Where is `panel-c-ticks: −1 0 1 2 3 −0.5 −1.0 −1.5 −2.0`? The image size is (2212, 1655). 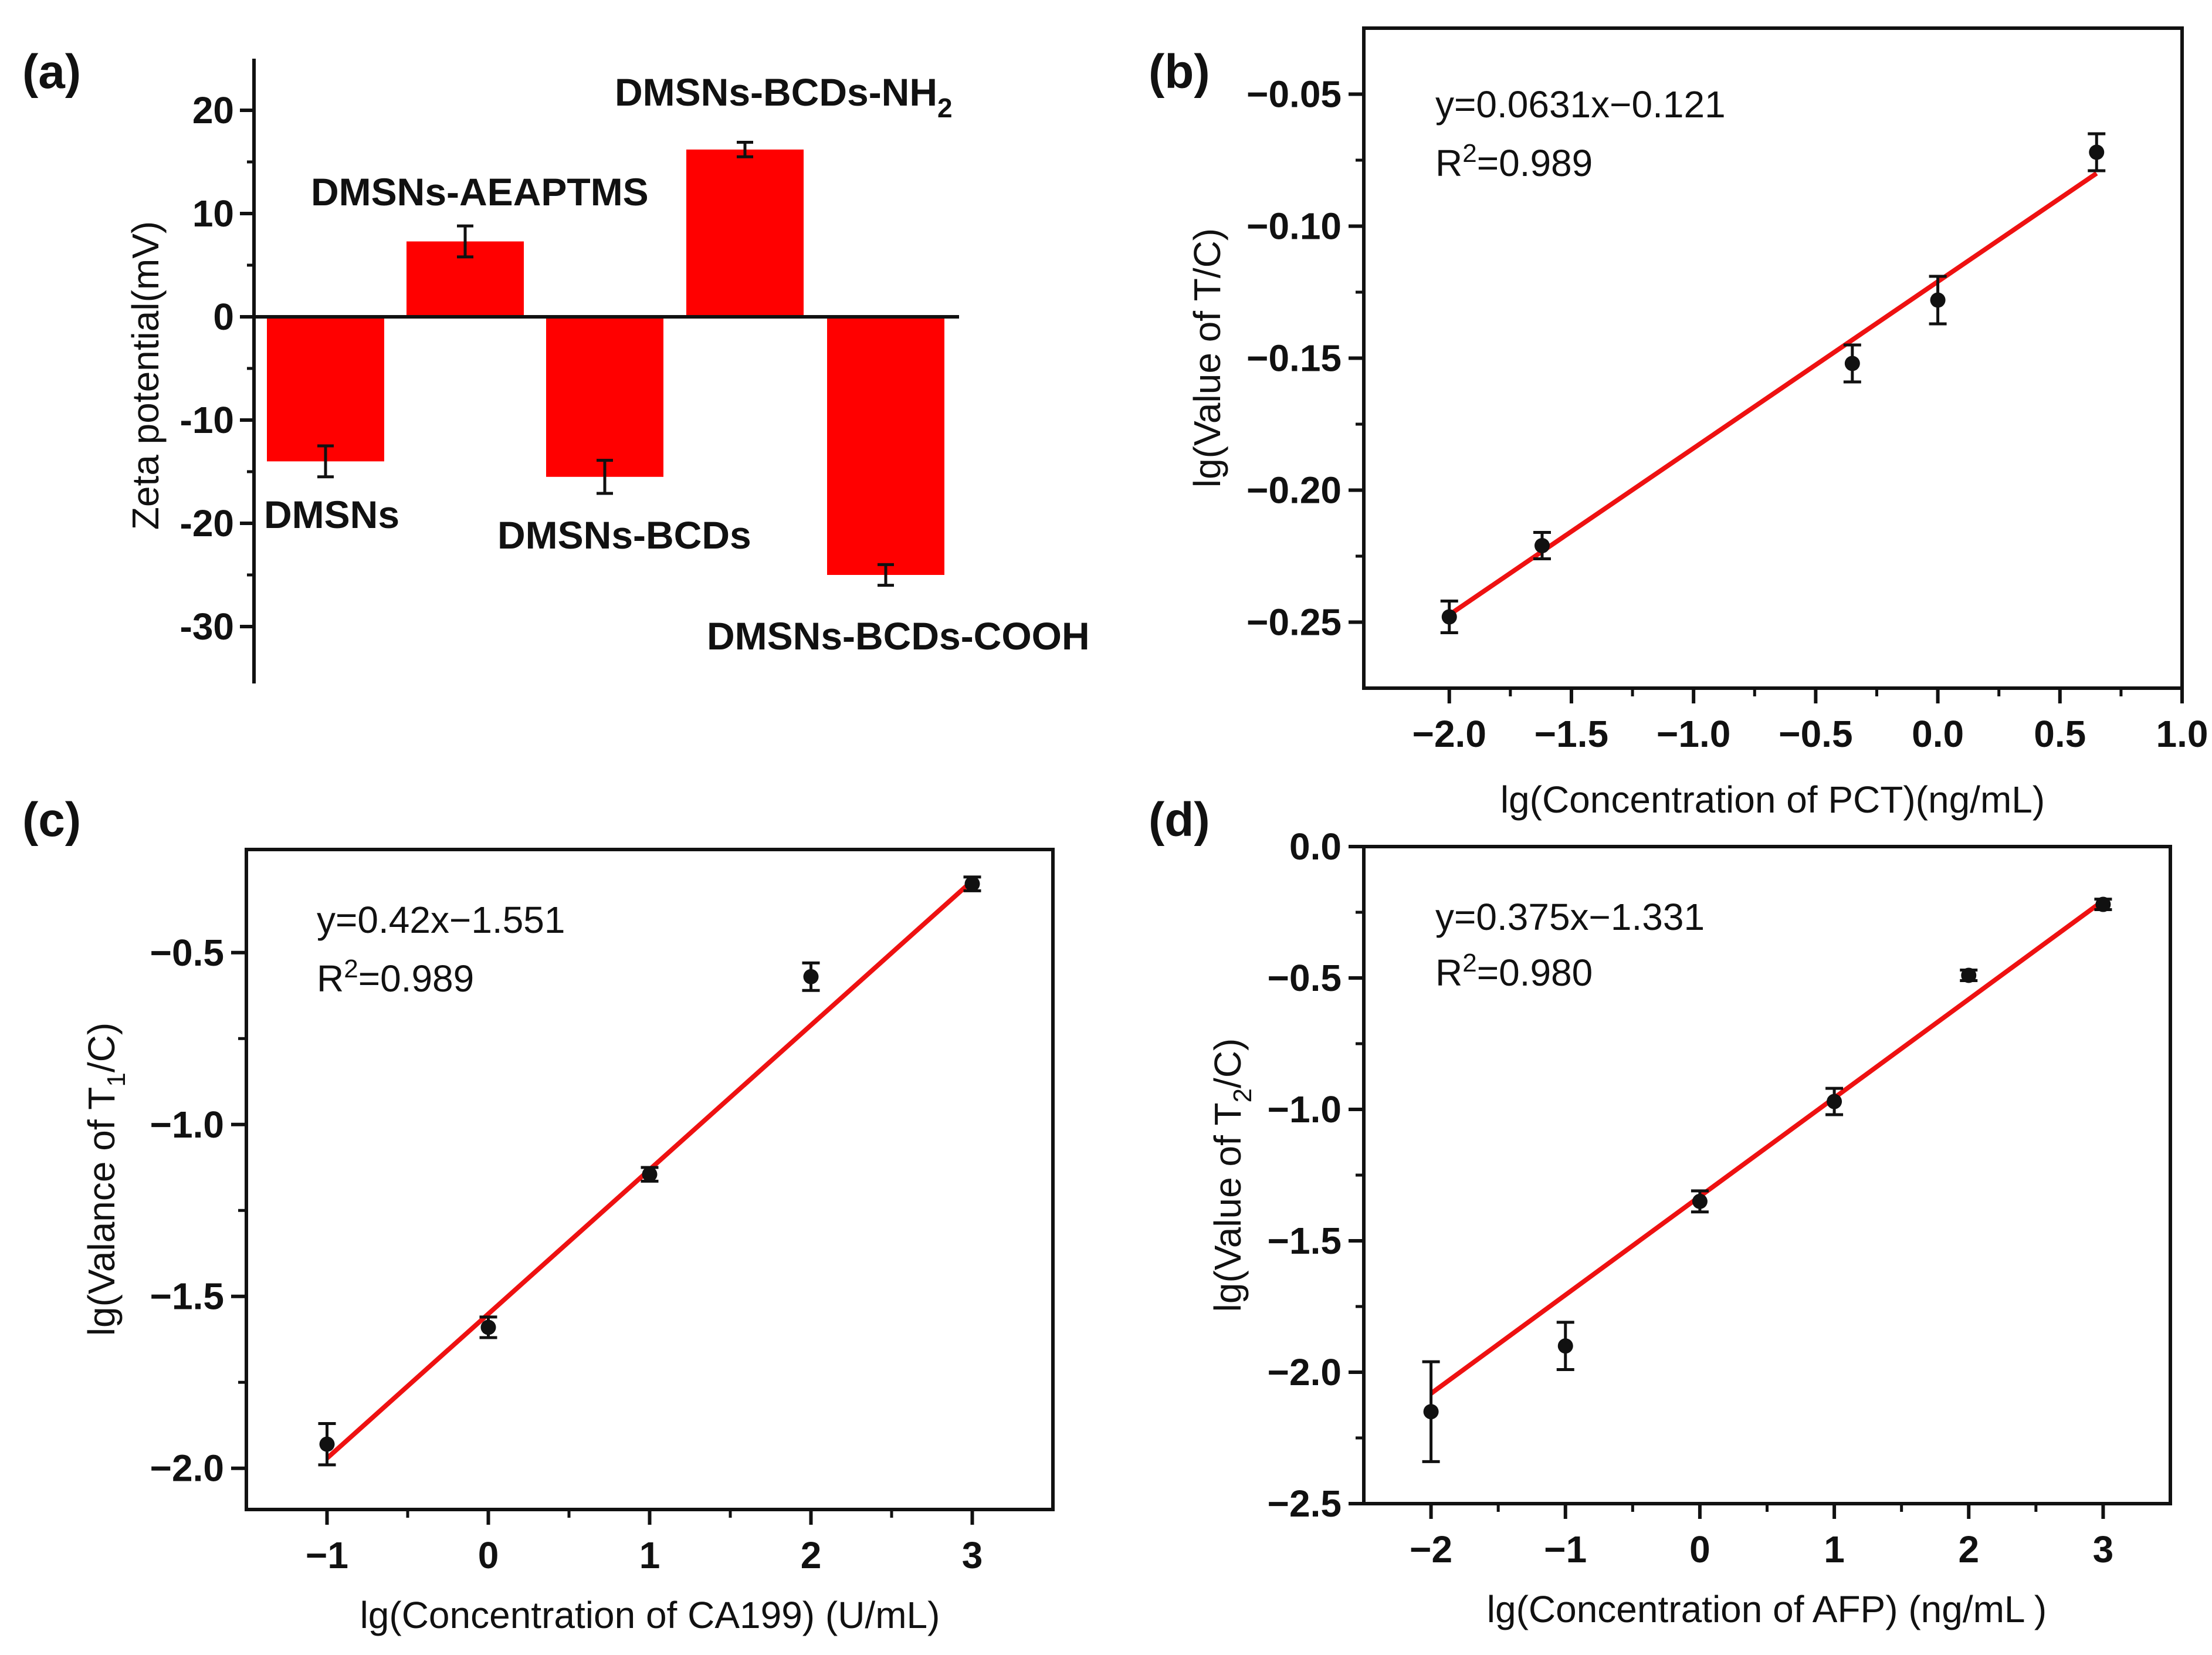
panel-c-ticks: −1 0 1 2 3 −0.5 −1.0 −1.5 −2.0 is located at coordinates (566, 1254).